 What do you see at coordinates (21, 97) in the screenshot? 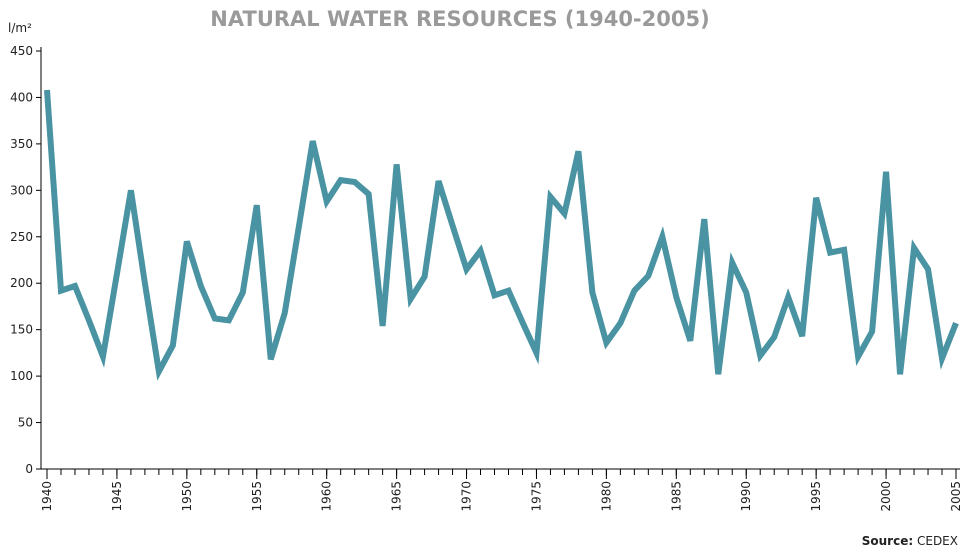
I see `y-tick-label: 400` at bounding box center [21, 97].